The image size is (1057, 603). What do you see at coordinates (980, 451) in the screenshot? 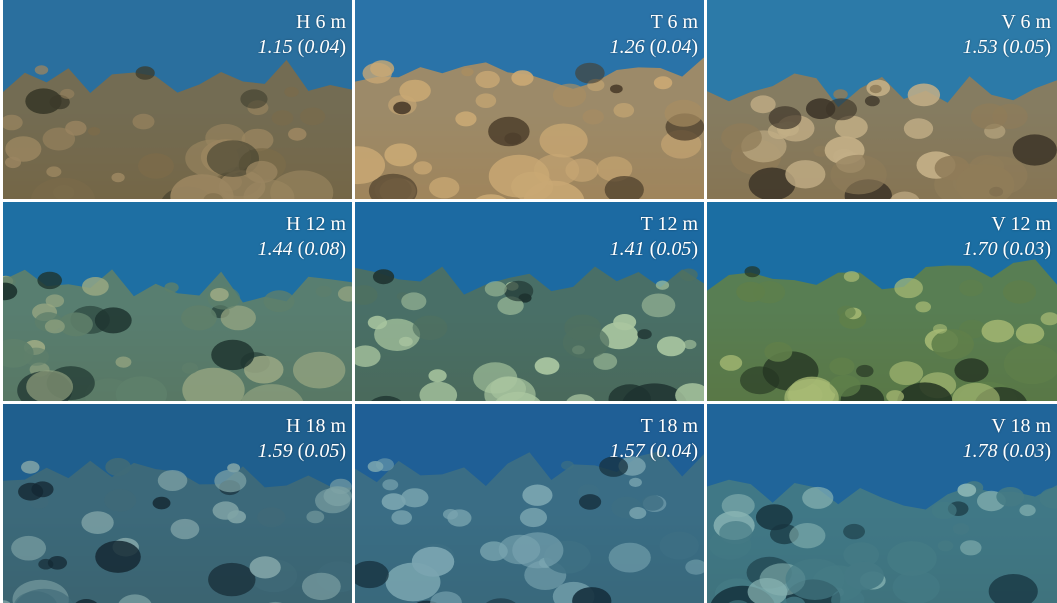
I see `rugosity-mean: 1.78` at bounding box center [980, 451].